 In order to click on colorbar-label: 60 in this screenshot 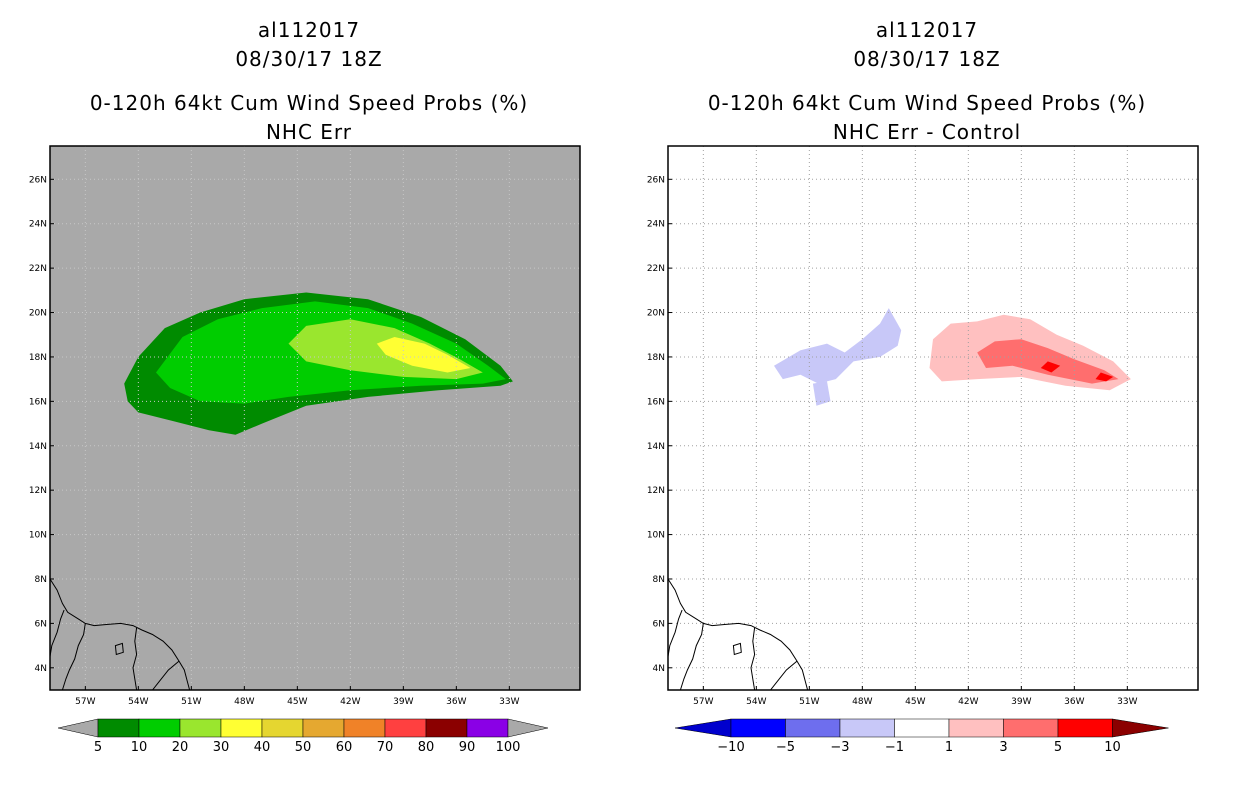, I will do `click(344, 747)`.